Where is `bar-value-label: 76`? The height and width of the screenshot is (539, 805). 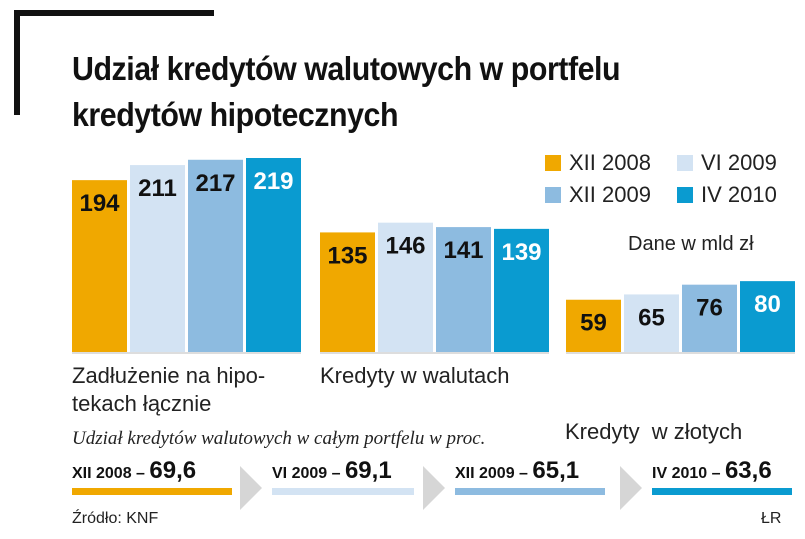
bar-value-label: 76 is located at coordinates (709, 308).